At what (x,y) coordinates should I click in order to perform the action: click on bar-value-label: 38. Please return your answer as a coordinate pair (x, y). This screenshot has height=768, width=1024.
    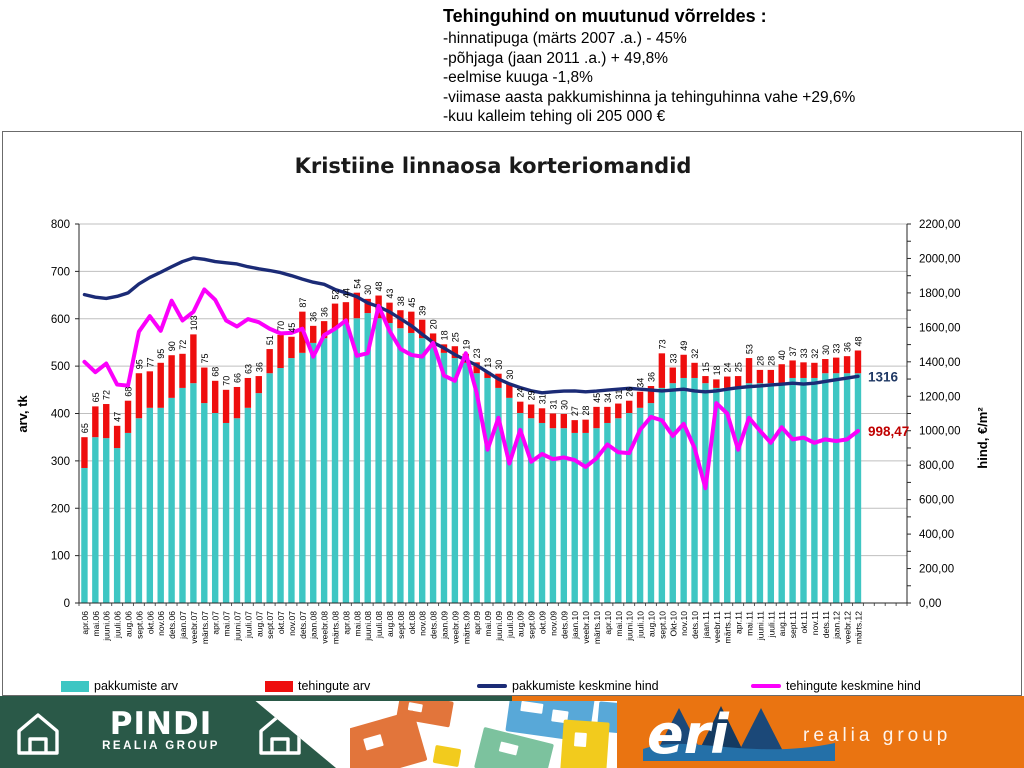
    Looking at the image, I should click on (401, 301).